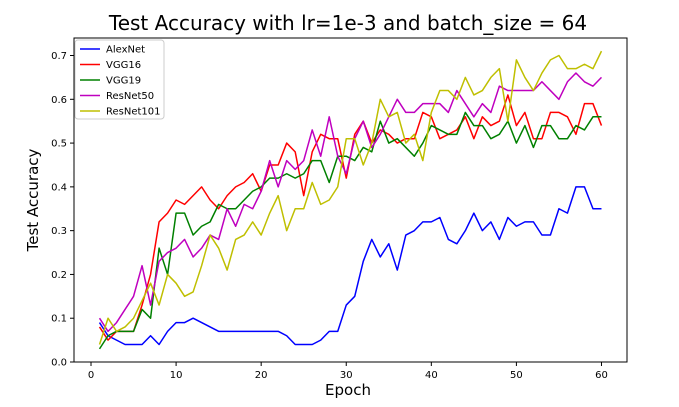 Image resolution: width=679 pixels, height=407 pixels. Describe the element at coordinates (130, 96) in the screenshot. I see `legend-label-resnet50: ResNet50` at that location.